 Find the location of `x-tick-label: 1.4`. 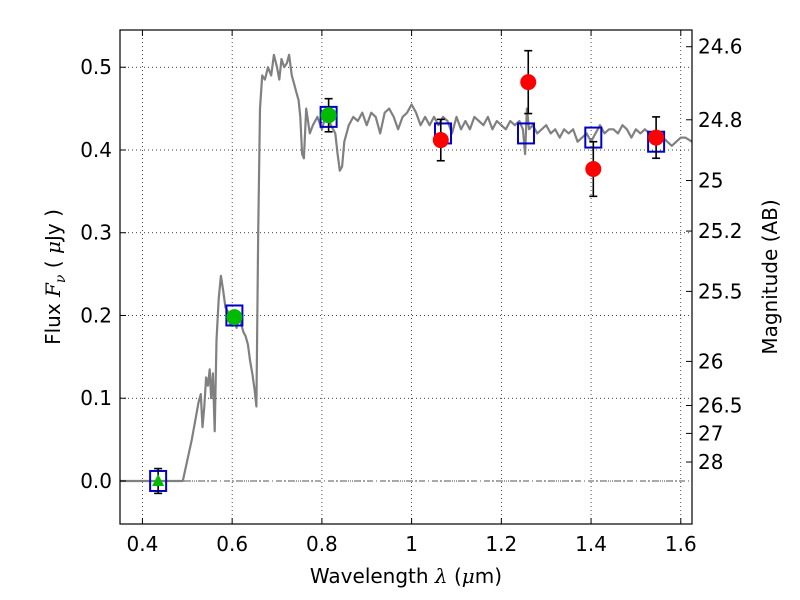

x-tick-label: 1.4 is located at coordinates (591, 544).